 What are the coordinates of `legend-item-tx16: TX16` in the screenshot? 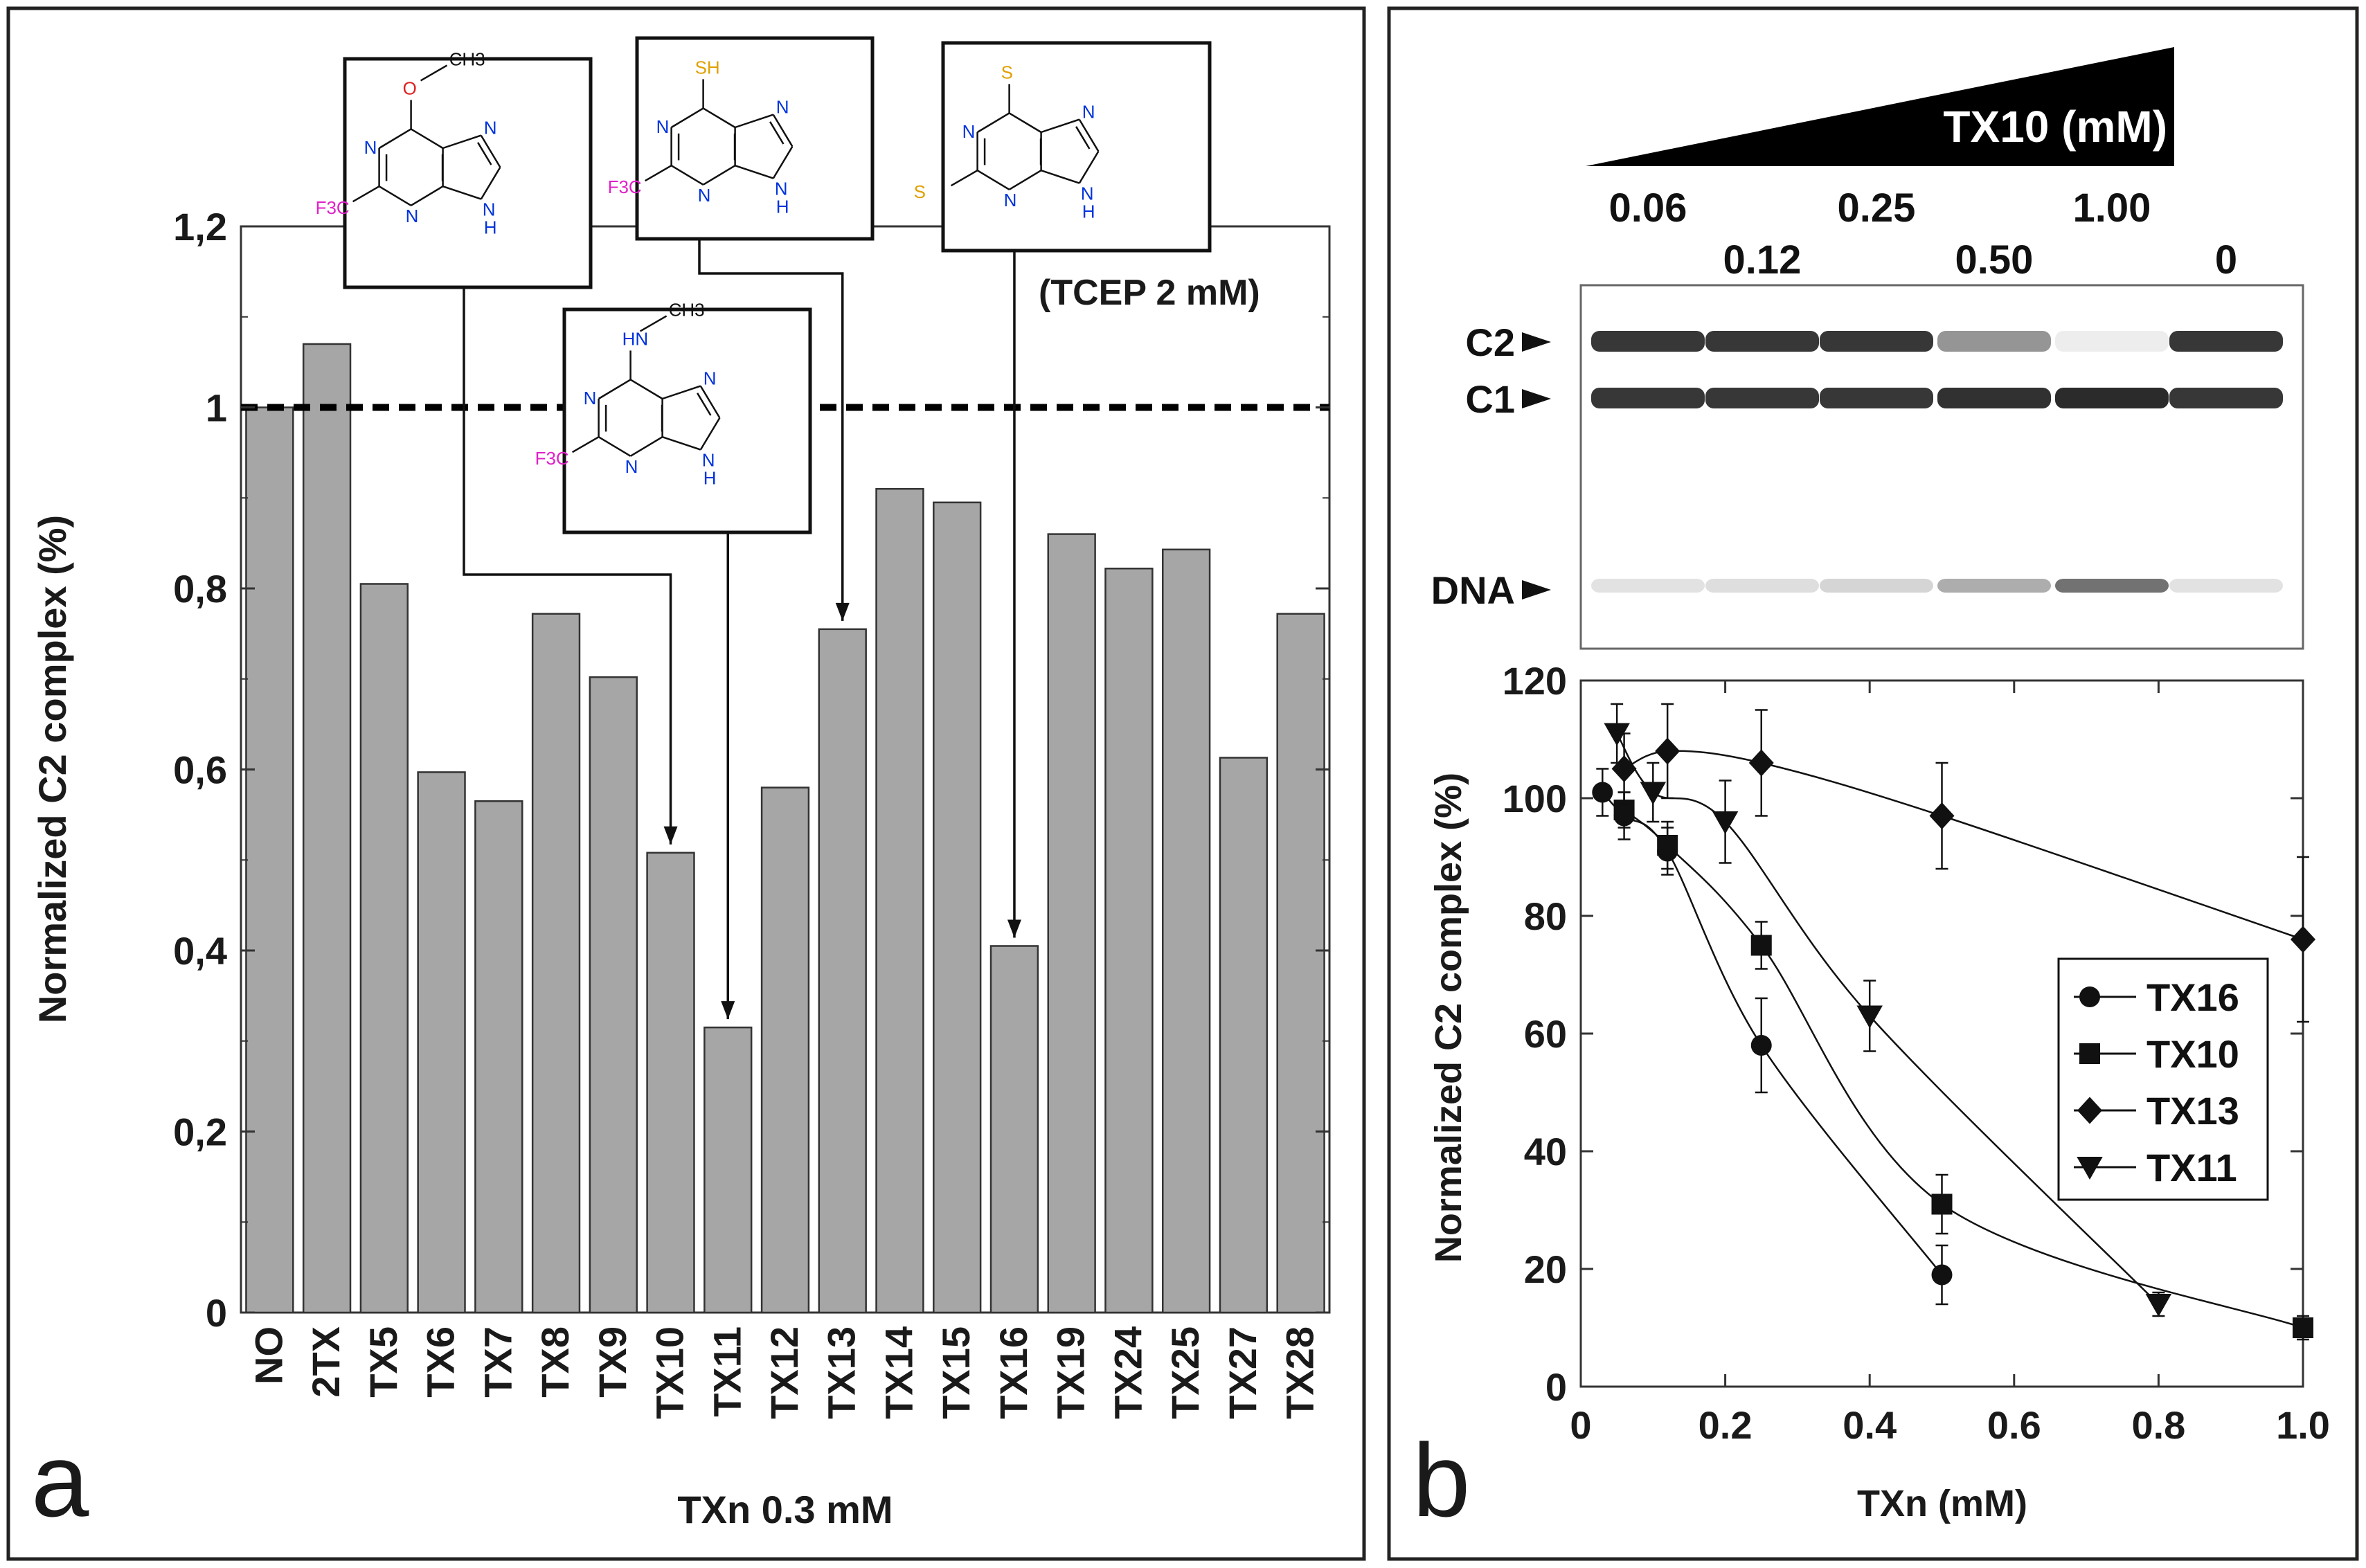 It's located at (2156, 997).